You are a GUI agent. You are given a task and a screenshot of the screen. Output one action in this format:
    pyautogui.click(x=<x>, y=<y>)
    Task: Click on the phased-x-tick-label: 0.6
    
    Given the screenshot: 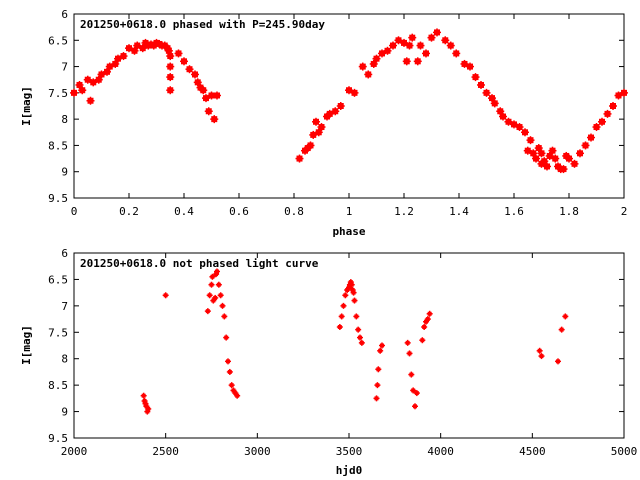 What is the action you would take?
    pyautogui.click(x=239, y=211)
    